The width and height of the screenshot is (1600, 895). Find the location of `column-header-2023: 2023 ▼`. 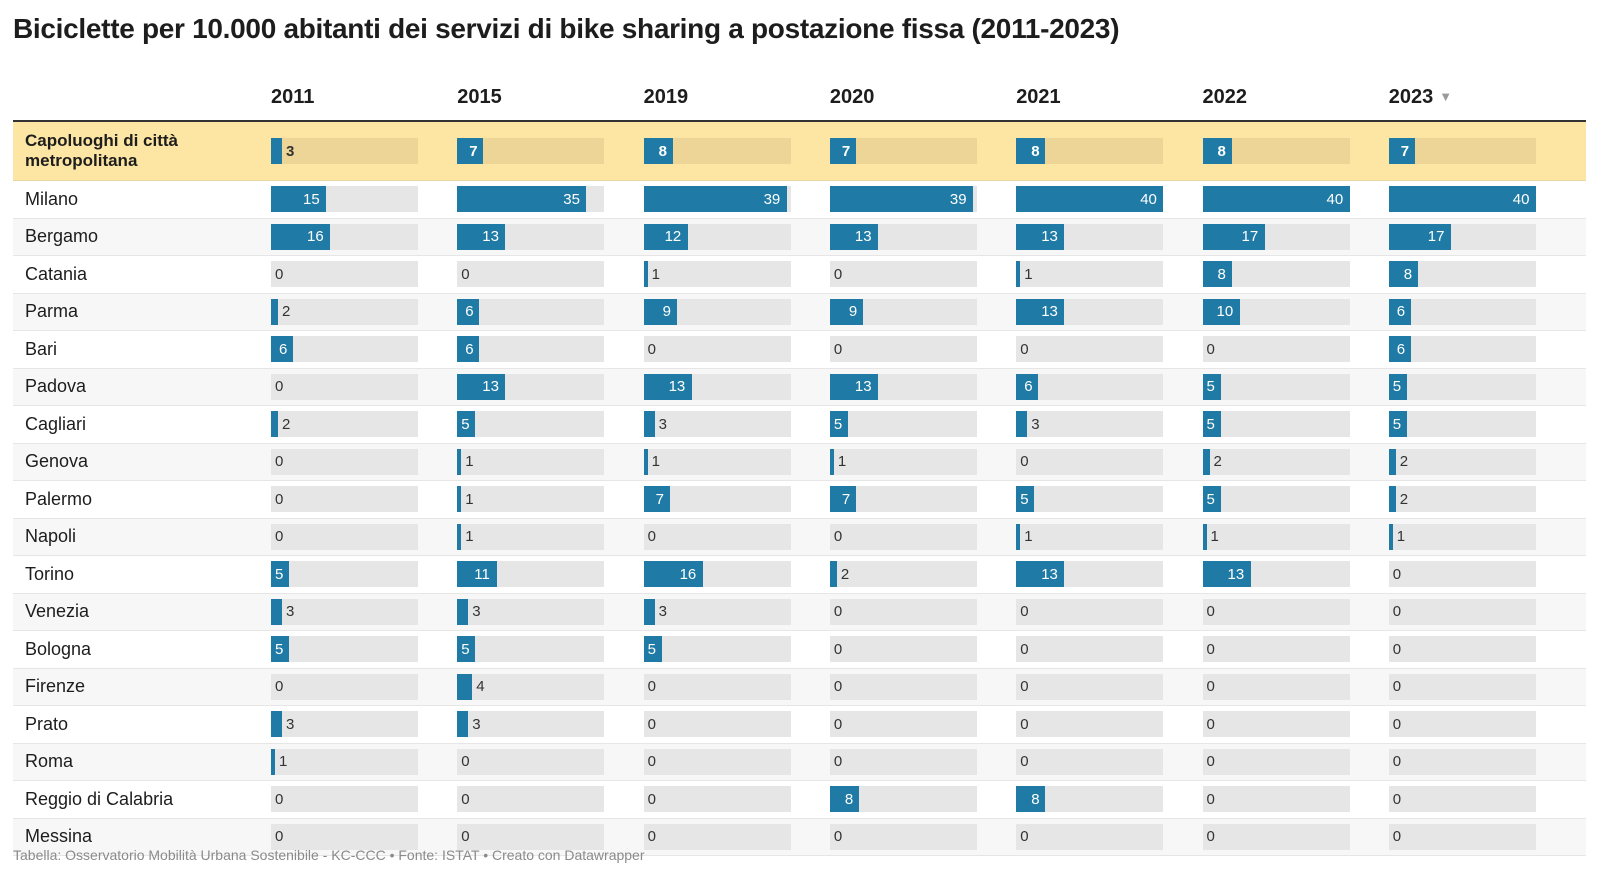

column-header-2023: 2023 ▼ is located at coordinates (1420, 97).